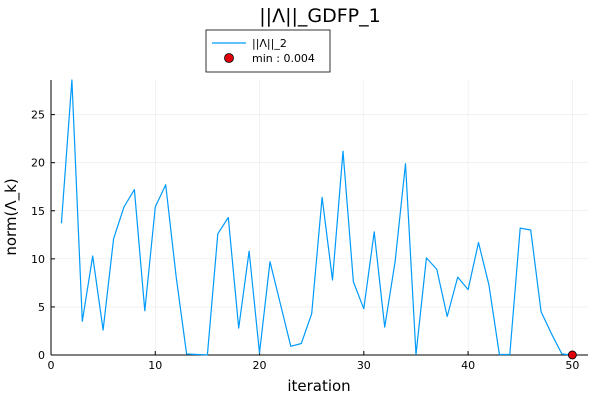  What do you see at coordinates (318, 386) in the screenshot?
I see `x-axis-label: iteration` at bounding box center [318, 386].